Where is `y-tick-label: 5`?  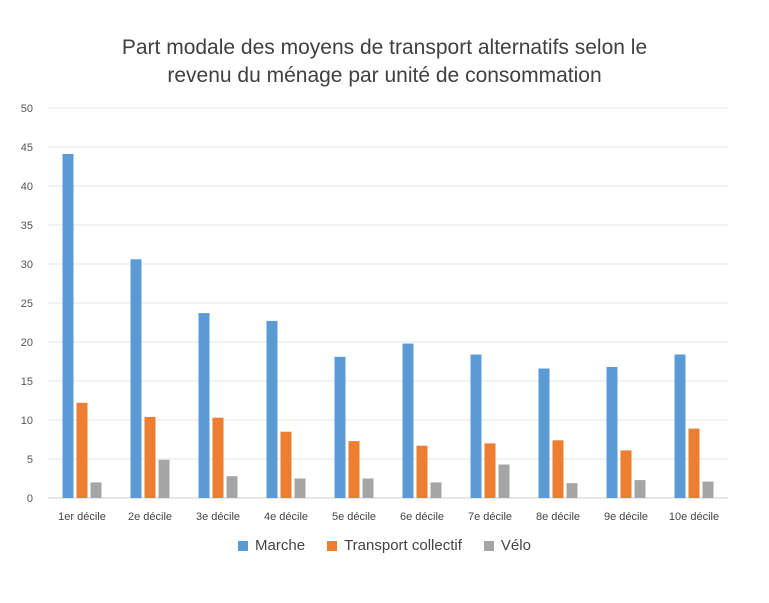
y-tick-label: 5 is located at coordinates (30, 460).